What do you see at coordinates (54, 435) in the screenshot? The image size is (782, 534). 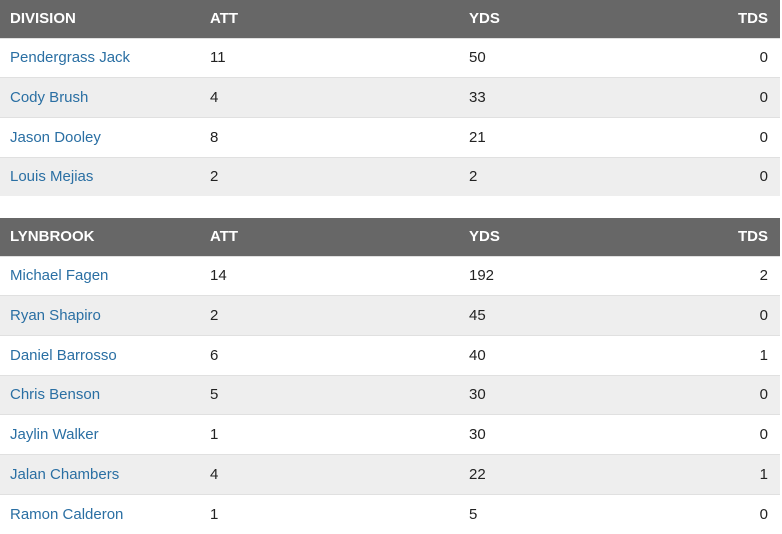 I see `player-link: Jaylin Walker` at bounding box center [54, 435].